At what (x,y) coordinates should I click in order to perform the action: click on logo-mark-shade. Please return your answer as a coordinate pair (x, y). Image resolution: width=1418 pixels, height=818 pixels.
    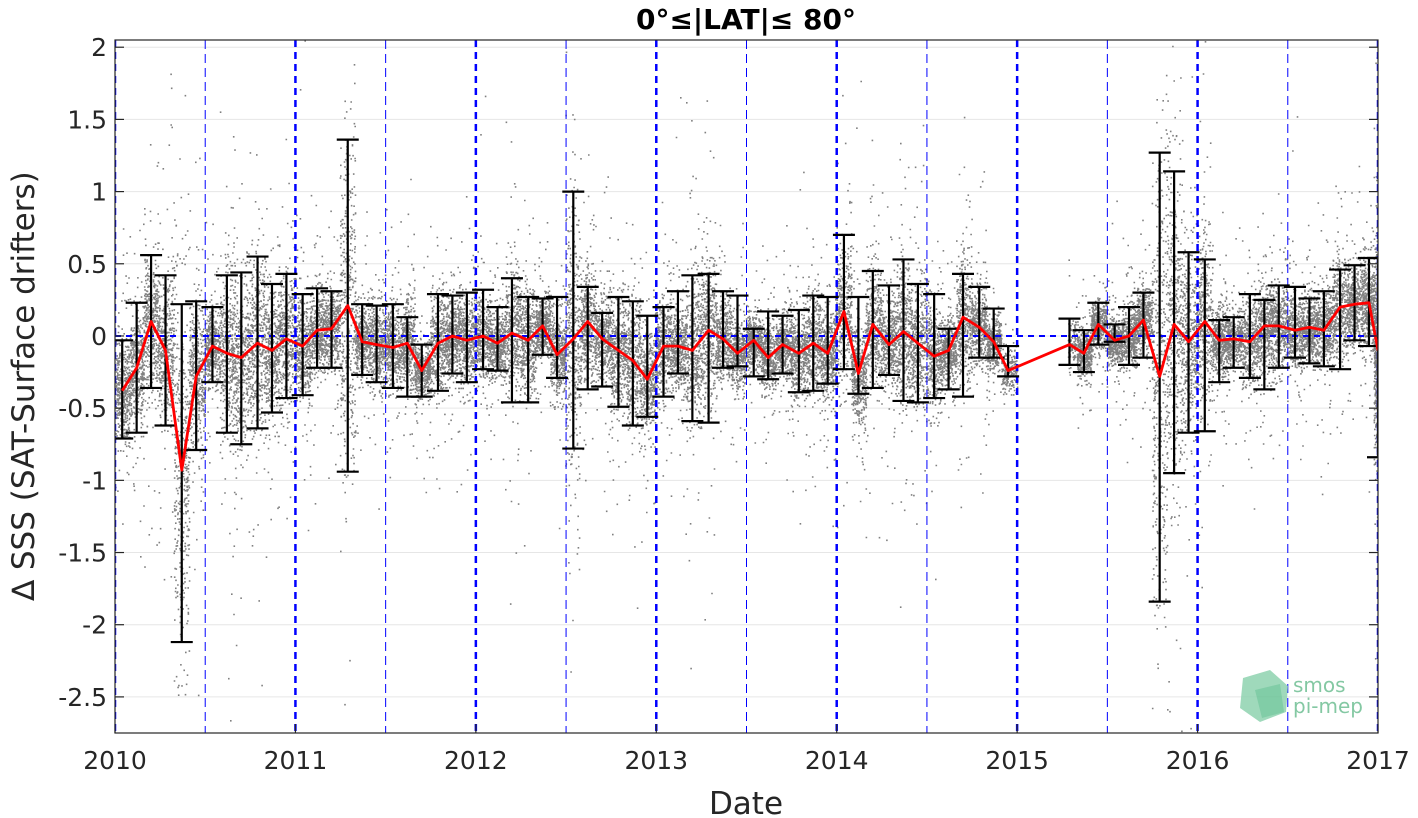
    Looking at the image, I should click on (1269, 701).